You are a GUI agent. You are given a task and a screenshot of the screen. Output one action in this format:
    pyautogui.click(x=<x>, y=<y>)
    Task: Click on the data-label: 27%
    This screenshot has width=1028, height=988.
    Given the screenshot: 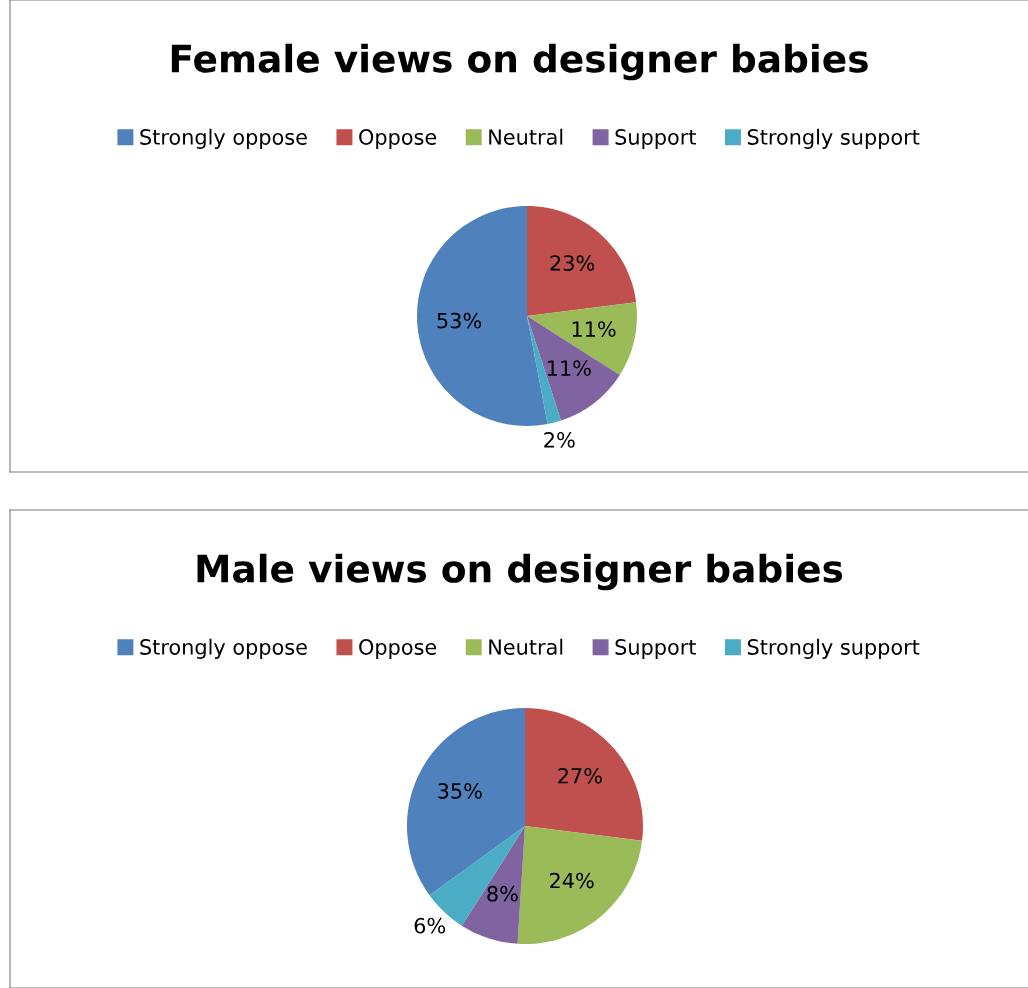 What is the action you would take?
    pyautogui.click(x=580, y=775)
    